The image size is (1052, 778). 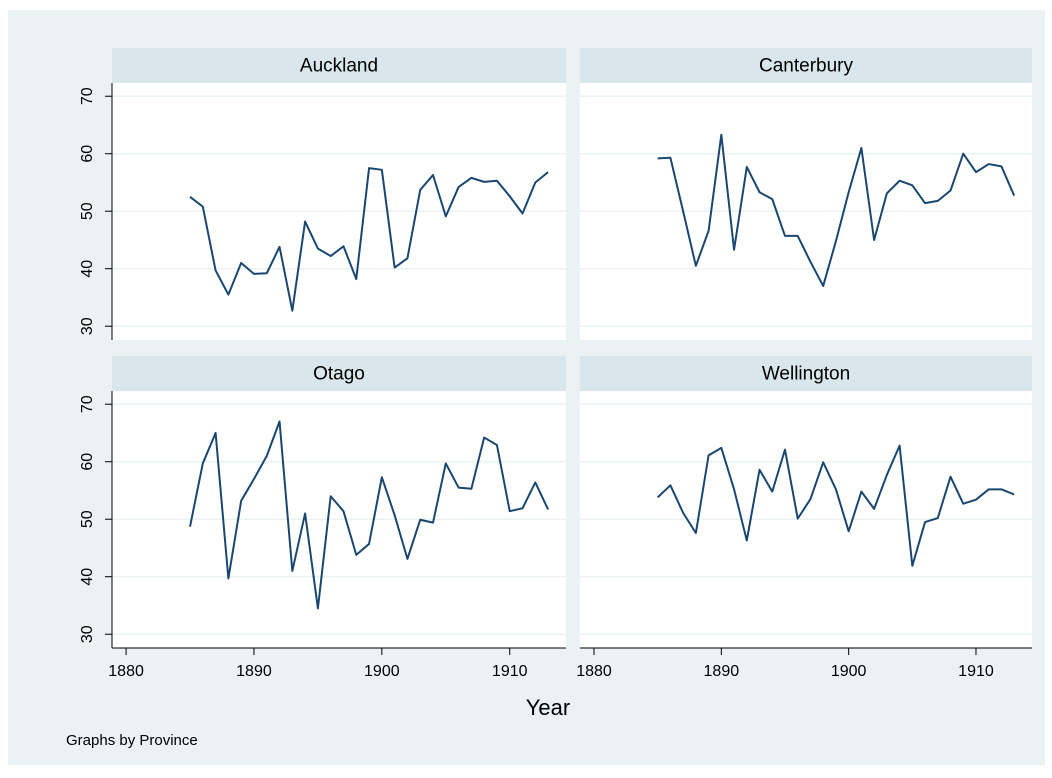 I want to click on panel-title: Wellington, so click(x=806, y=374).